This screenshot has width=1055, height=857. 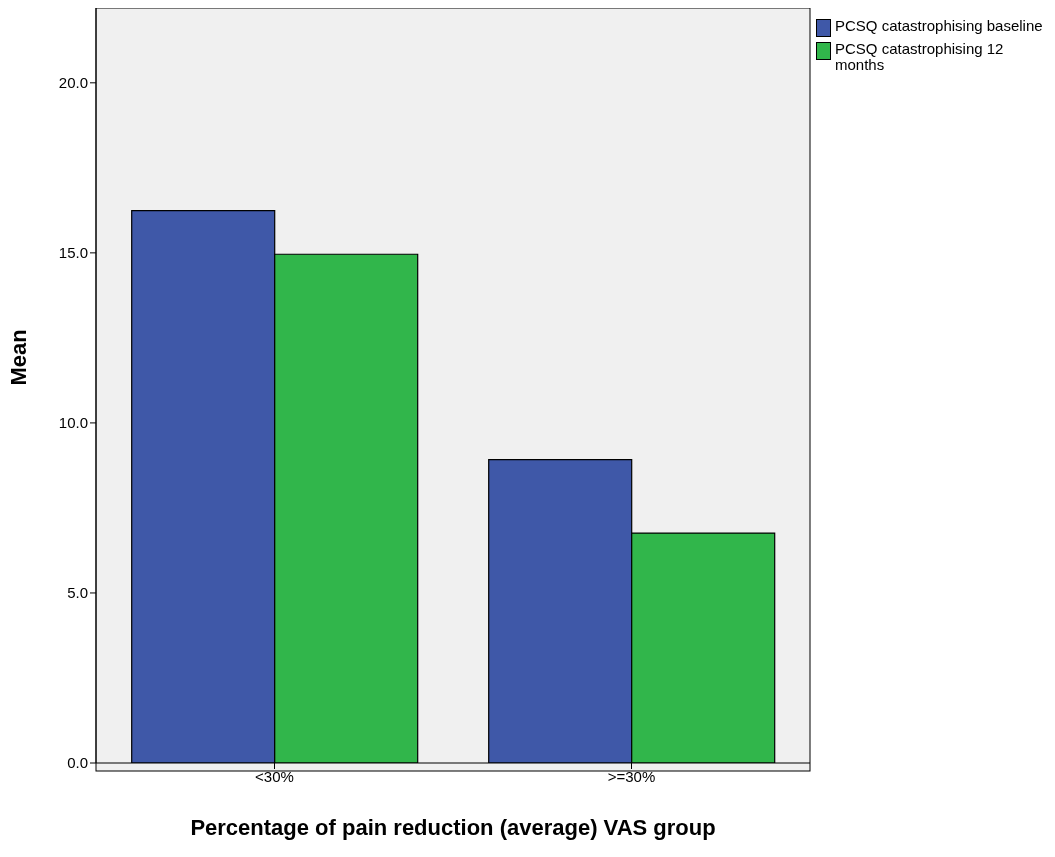 I want to click on x-tick-label: <30%, so click(x=274, y=776).